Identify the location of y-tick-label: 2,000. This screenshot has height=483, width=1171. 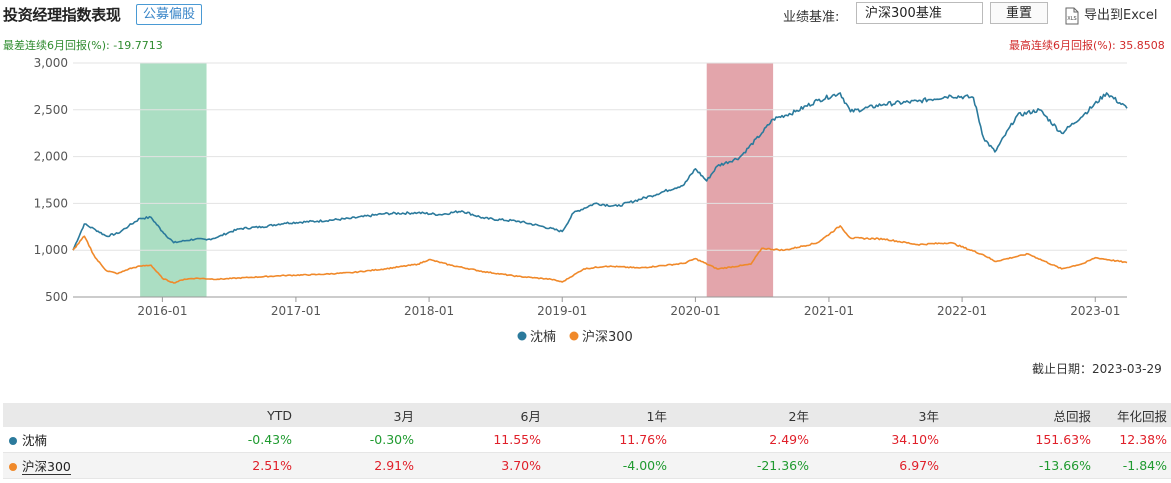
(51, 157).